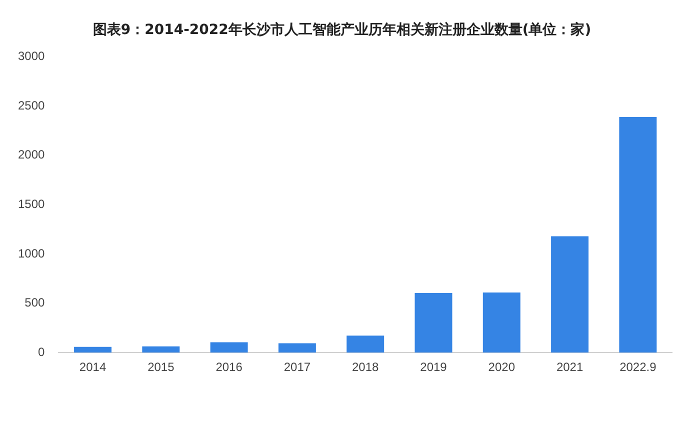 The width and height of the screenshot is (700, 426). I want to click on y-tick-label: 3000, so click(32, 56).